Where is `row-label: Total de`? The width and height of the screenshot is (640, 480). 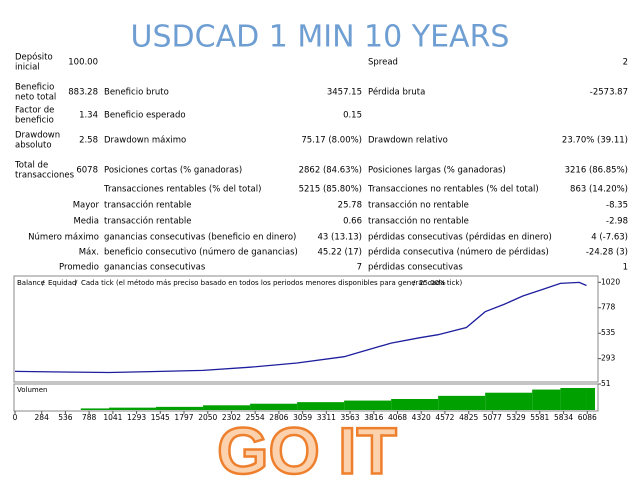 row-label: Total de is located at coordinates (31, 166).